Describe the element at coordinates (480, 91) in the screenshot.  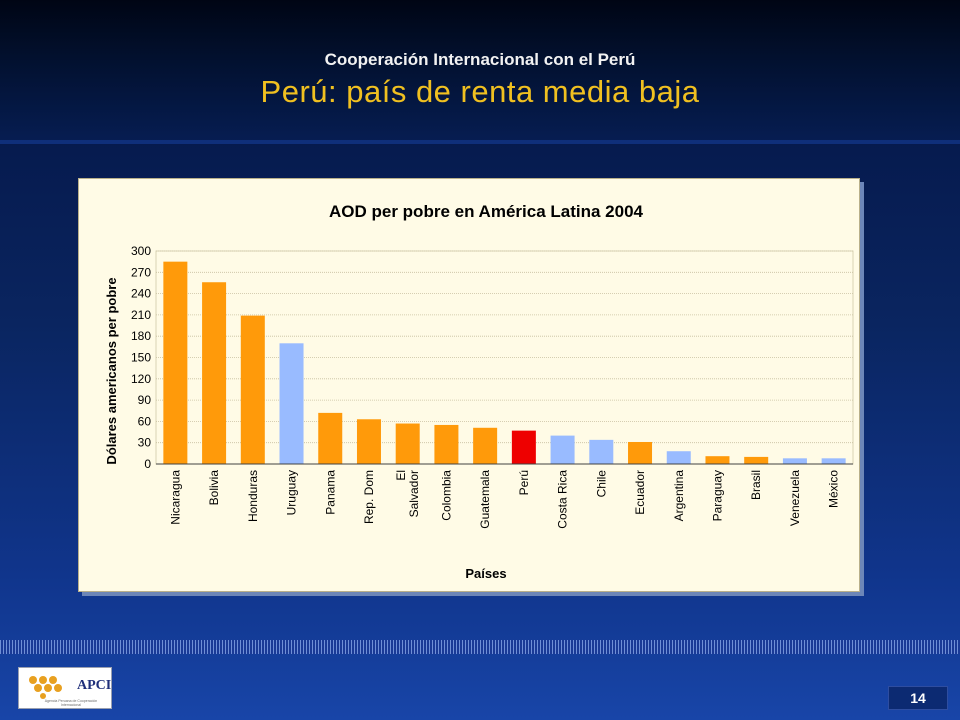
I see `slide-title: Perú: país de renta media baja` at that location.